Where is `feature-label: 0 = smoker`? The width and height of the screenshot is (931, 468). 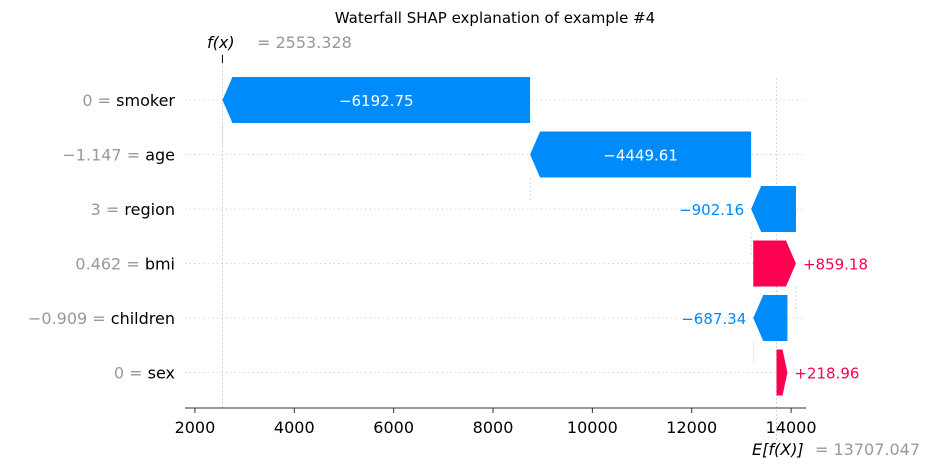 feature-label: 0 = smoker is located at coordinates (128, 100).